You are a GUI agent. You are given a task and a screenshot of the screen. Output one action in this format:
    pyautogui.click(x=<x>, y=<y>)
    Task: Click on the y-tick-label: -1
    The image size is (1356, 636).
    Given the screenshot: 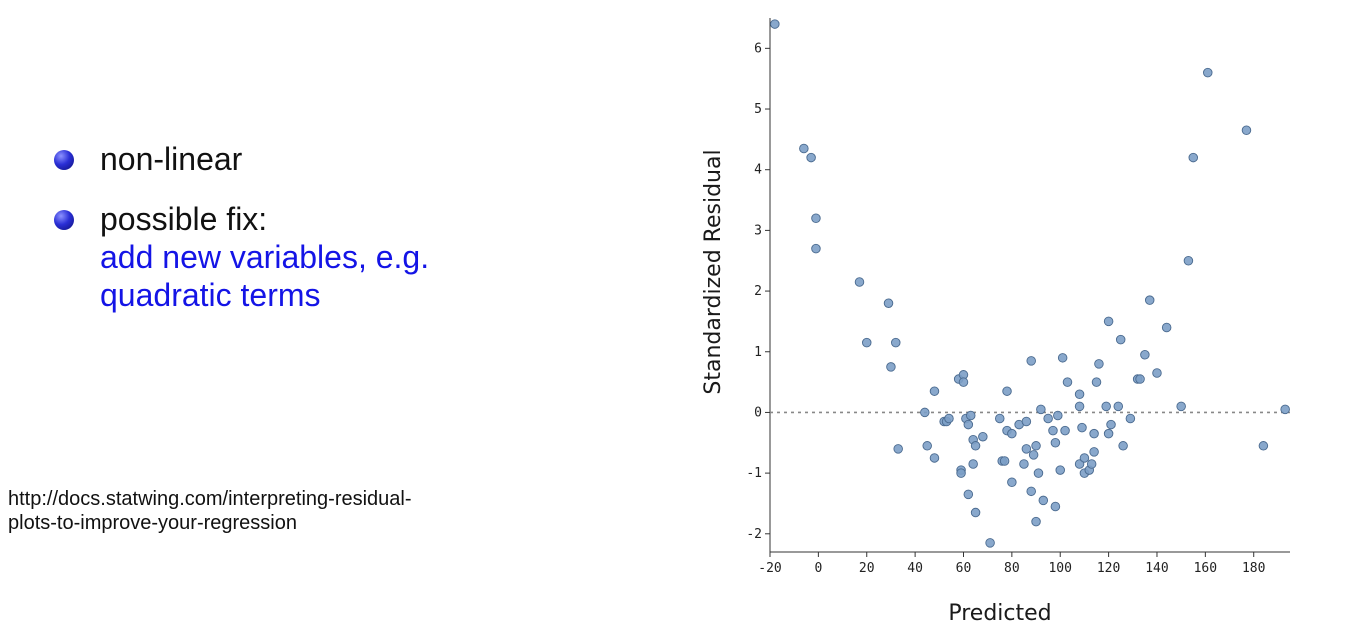 What is the action you would take?
    pyautogui.click(x=754, y=473)
    